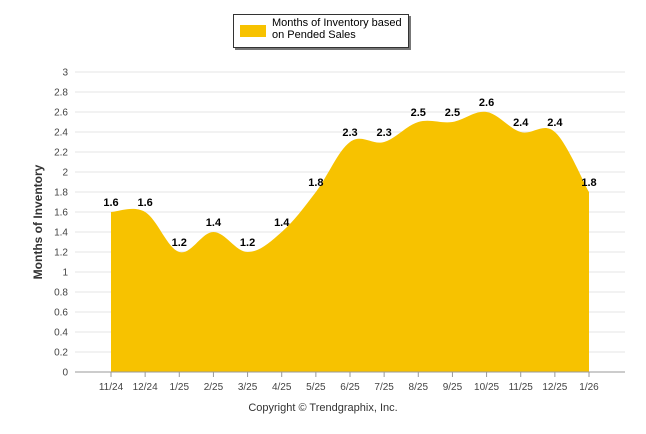 The height and width of the screenshot is (434, 646). What do you see at coordinates (61, 113) in the screenshot?
I see `y-tick-label: 2.6` at bounding box center [61, 113].